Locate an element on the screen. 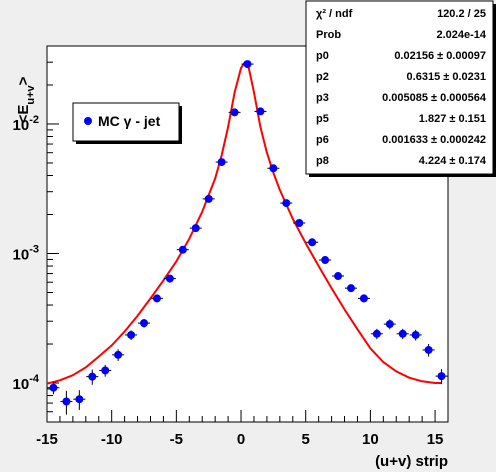 This screenshot has height=472, width=496. y-tick-label: 10⁻² is located at coordinates (26, 124).